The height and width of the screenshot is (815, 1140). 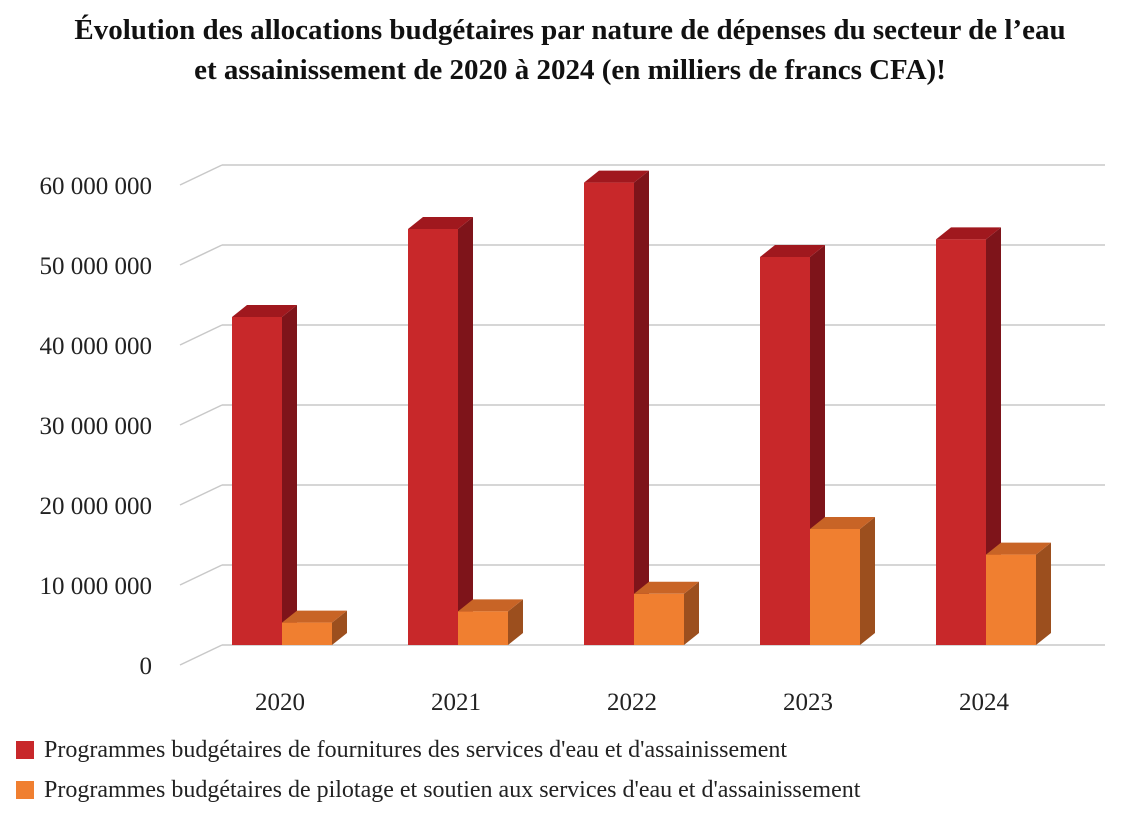 What do you see at coordinates (280, 702) in the screenshot?
I see `x-tick-label: 2020` at bounding box center [280, 702].